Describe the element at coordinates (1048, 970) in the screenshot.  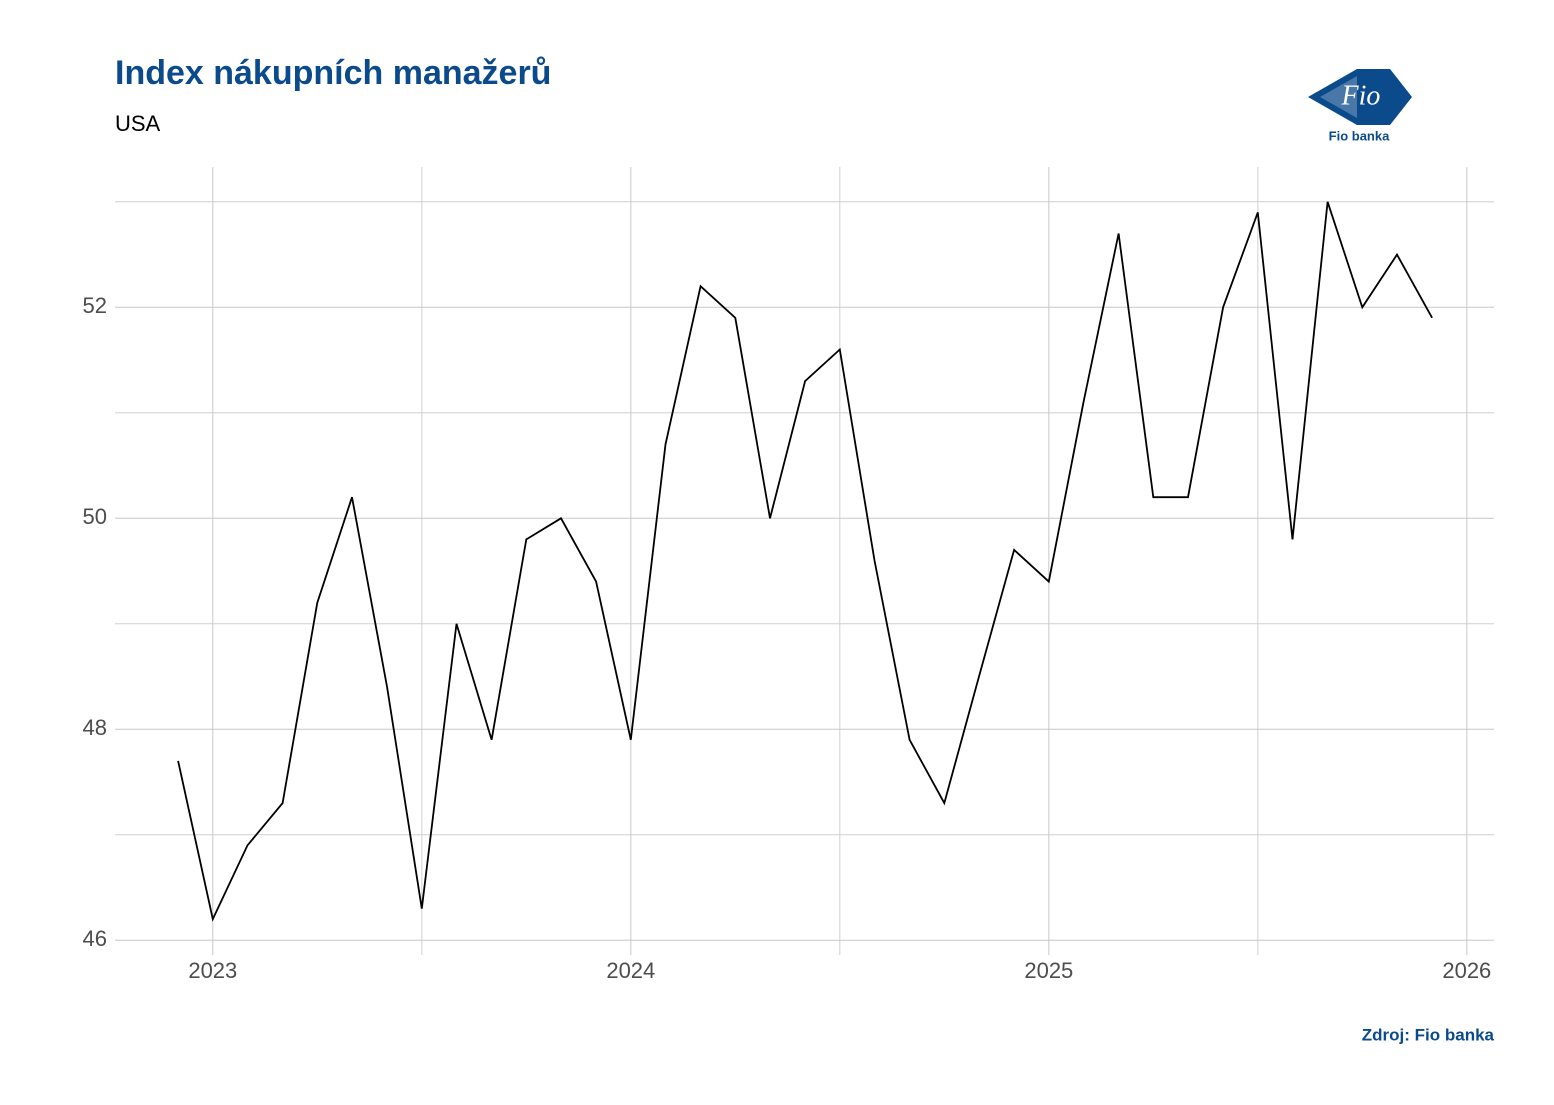
I see `x-tick-label: 2025` at that location.